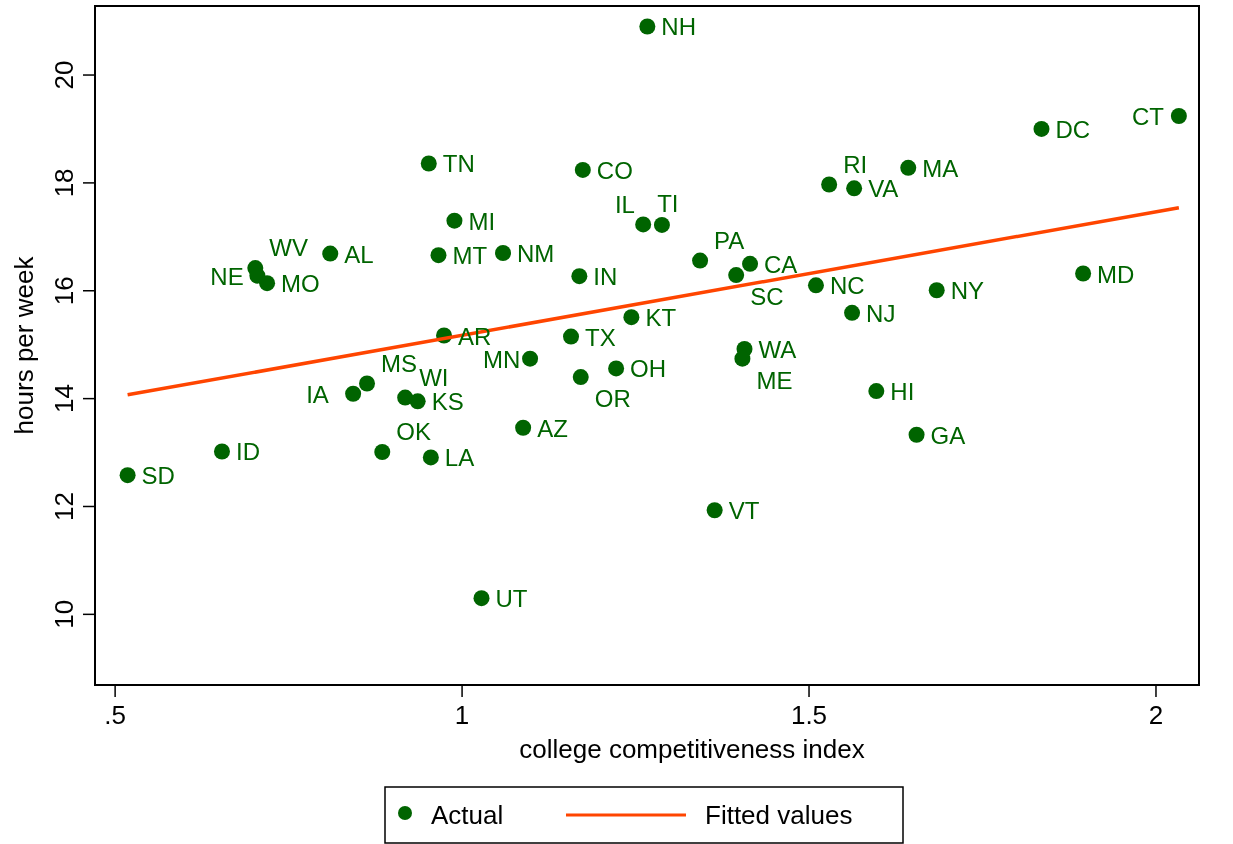 This screenshot has width=1233, height=844. Describe the element at coordinates (605, 277) in the screenshot. I see `annotation: IN` at that location.